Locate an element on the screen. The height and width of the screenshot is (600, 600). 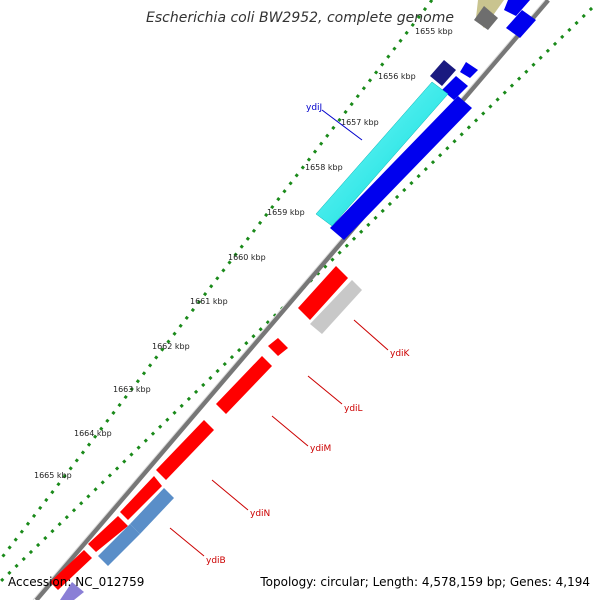
tick-label: 1663 kbp is located at coordinates (132, 389).